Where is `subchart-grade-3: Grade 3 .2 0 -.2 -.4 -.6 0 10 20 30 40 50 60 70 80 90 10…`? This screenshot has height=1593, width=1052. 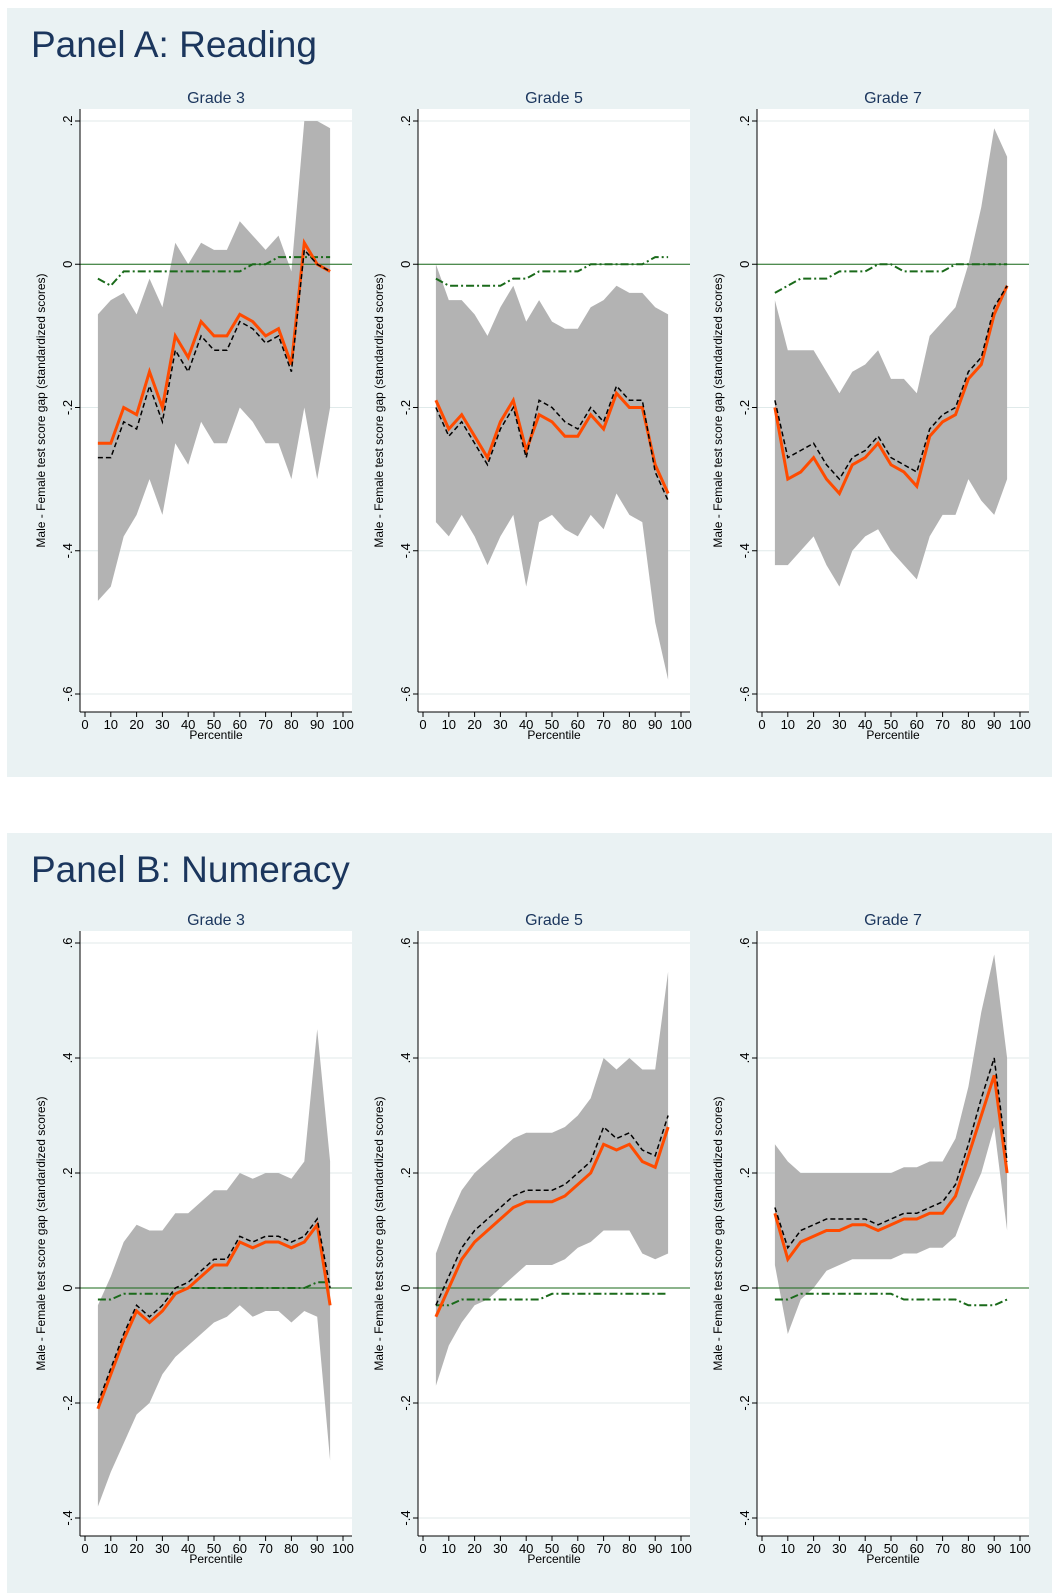
subchart-grade-3: Grade 3 .2 0 -.2 -.4 -.6 0 10 20 30 40 50 60 70 80 90 10… is located at coordinates (194, 416).